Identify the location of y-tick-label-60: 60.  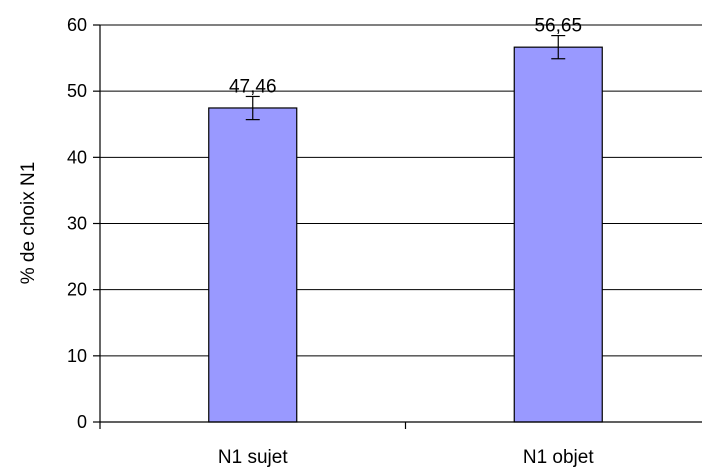
(77, 25).